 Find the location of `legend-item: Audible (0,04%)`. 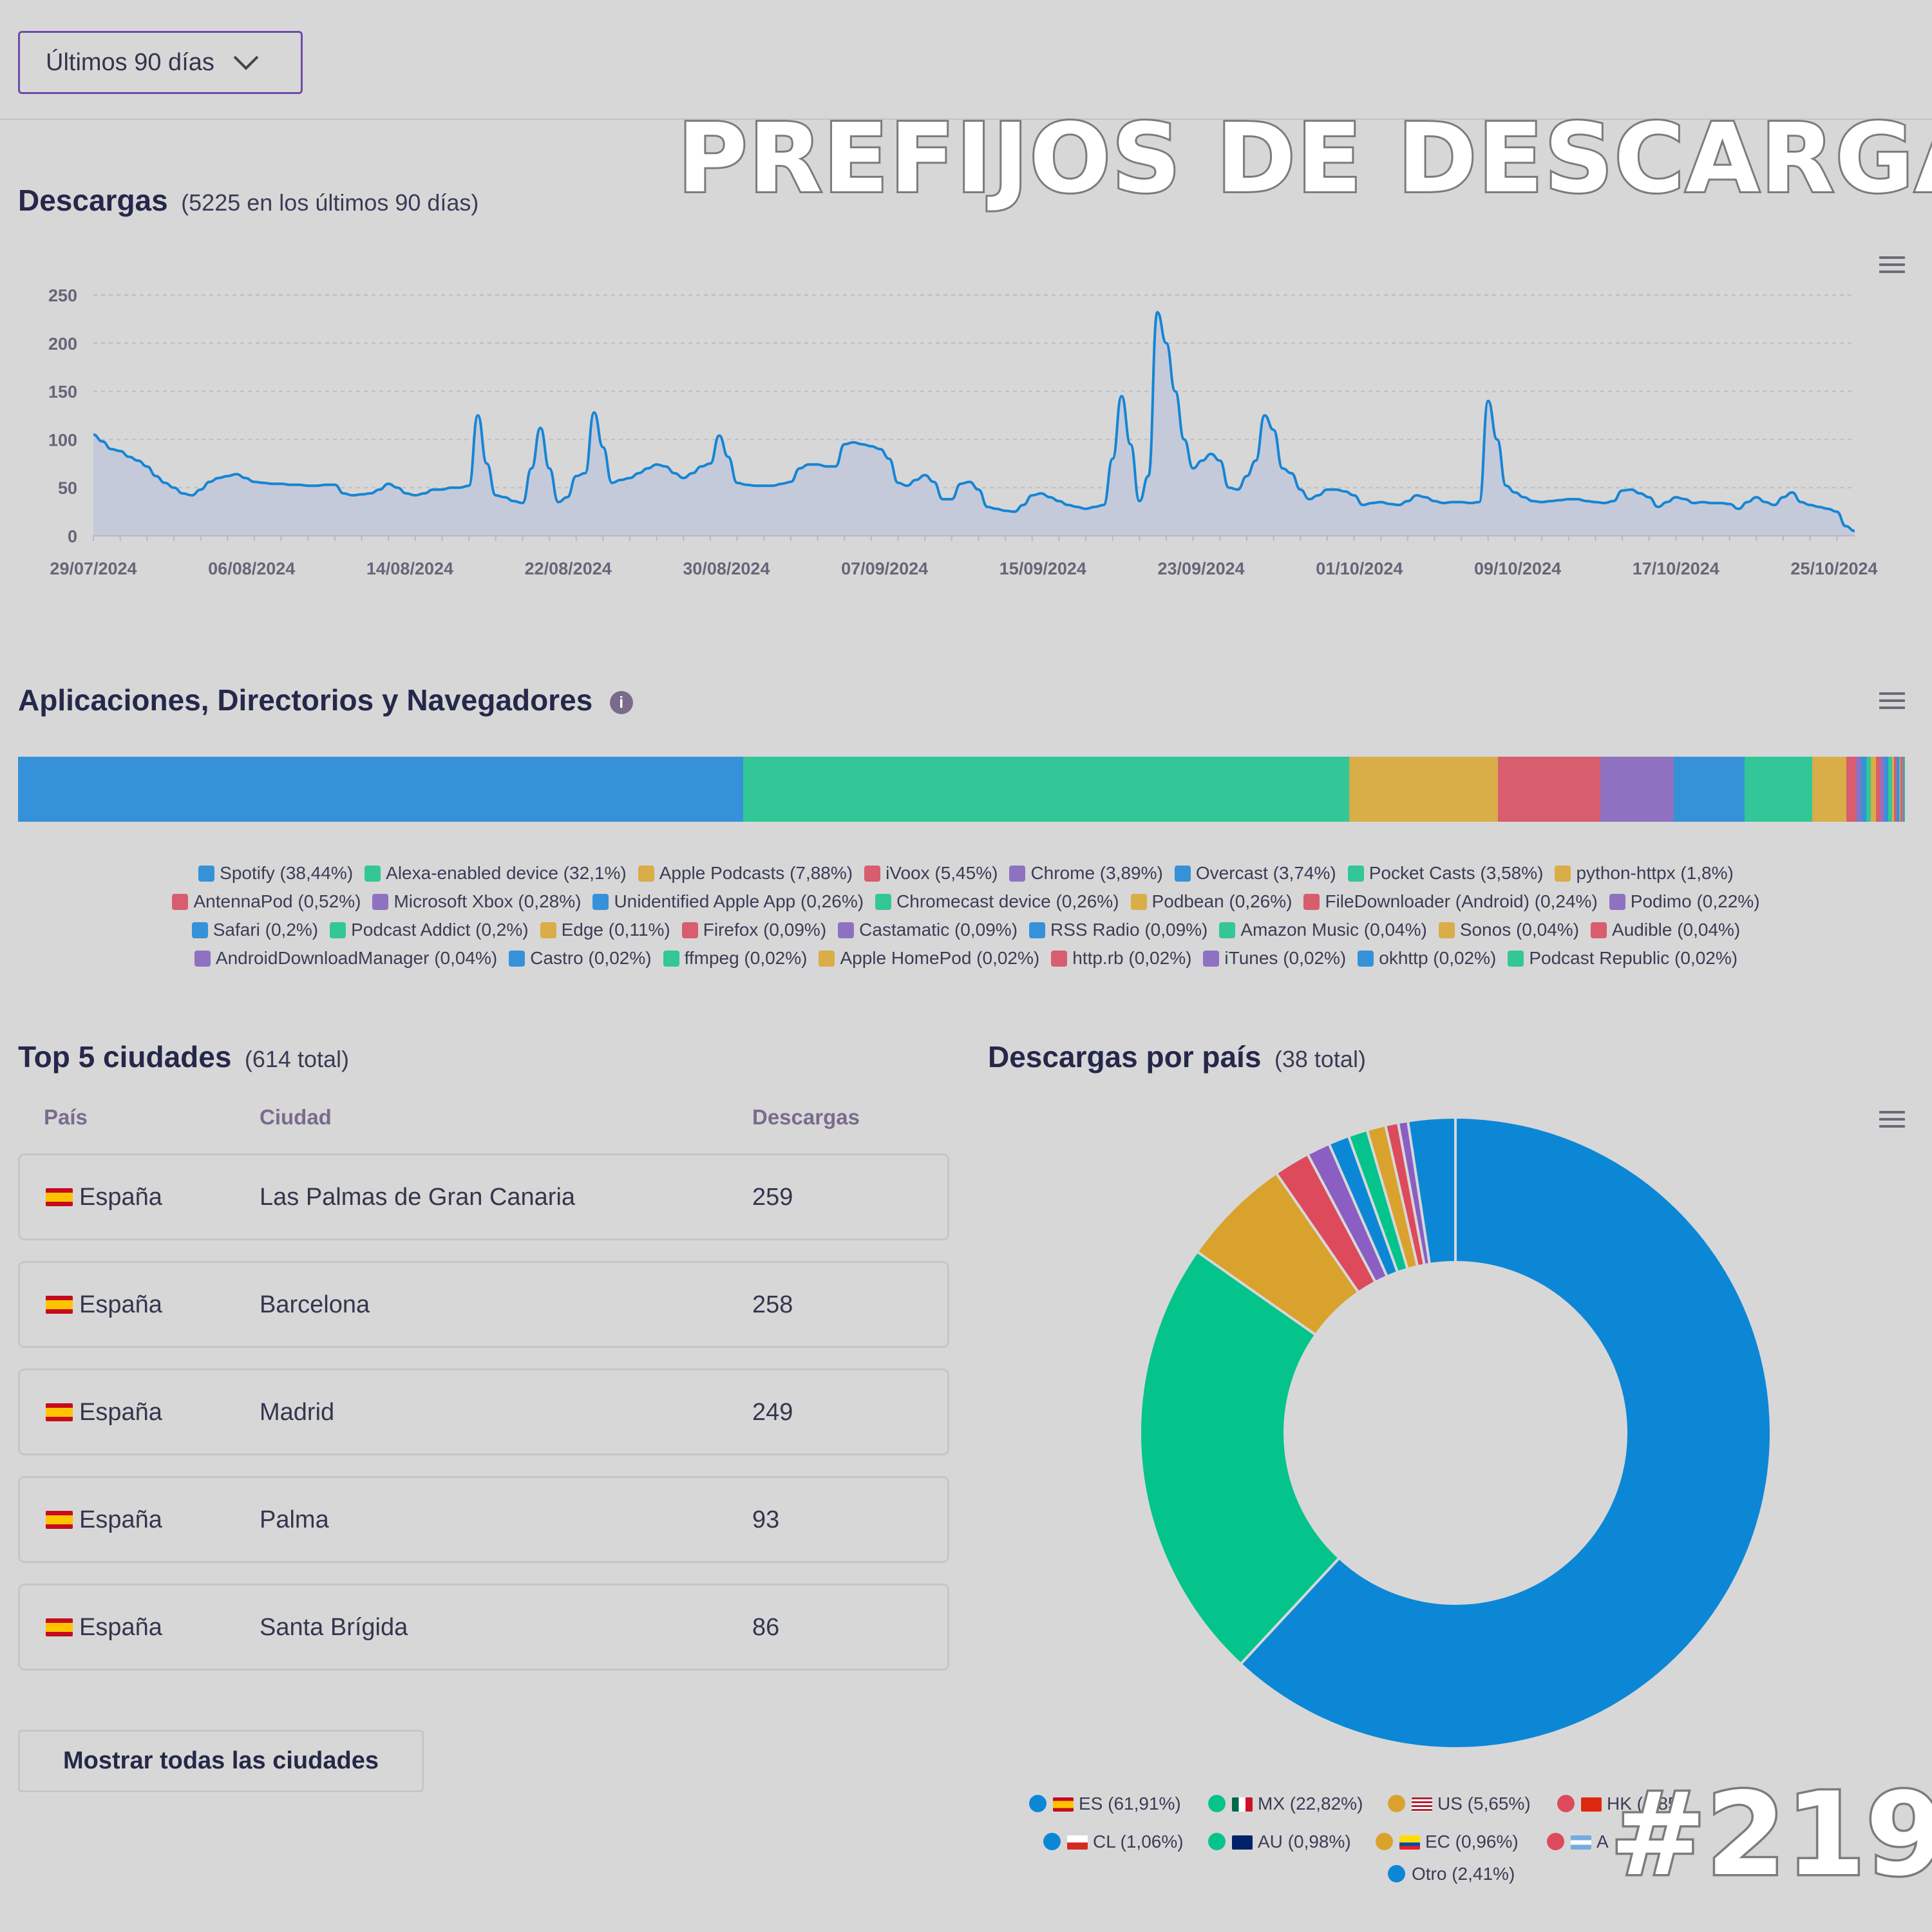

legend-item: Audible (0,04%) is located at coordinates (1665, 930).